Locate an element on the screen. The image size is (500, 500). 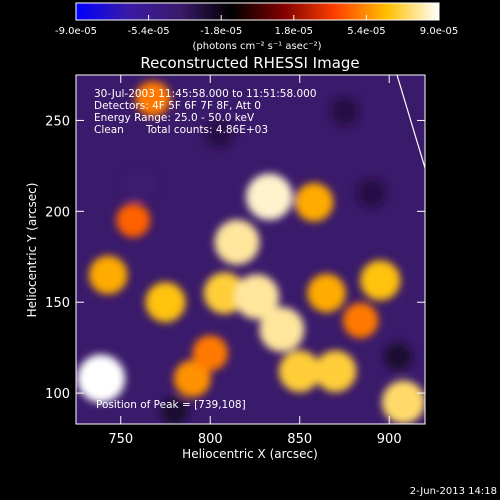
colorbar-tick-label: 5.4e-05 is located at coordinates (366, 31).